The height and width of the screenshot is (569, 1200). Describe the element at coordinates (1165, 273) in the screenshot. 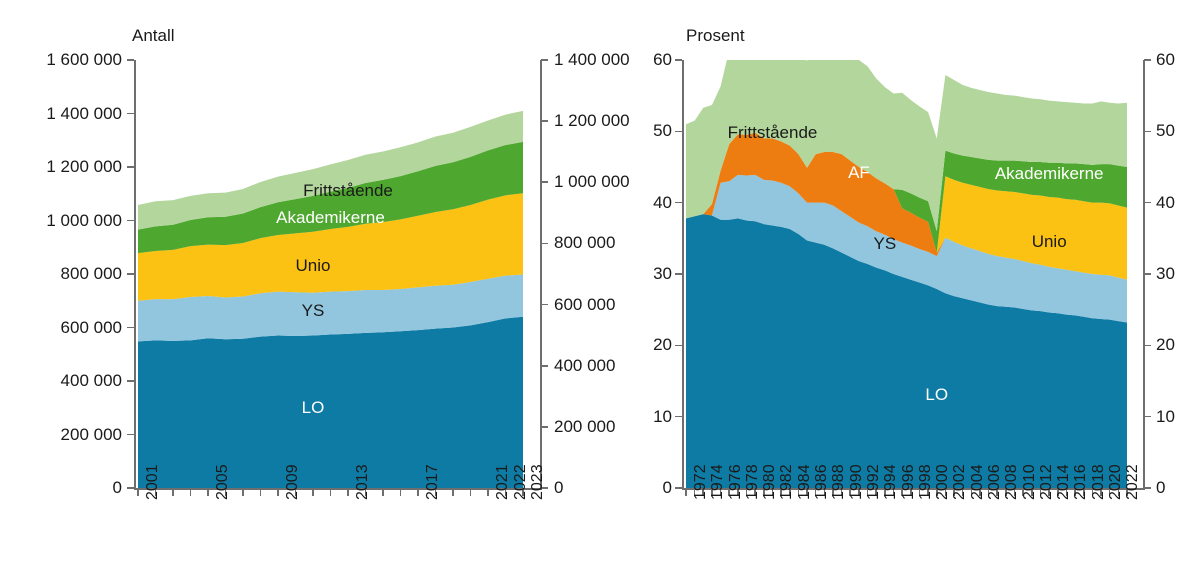

I see `y-tick-label-right: 30` at that location.